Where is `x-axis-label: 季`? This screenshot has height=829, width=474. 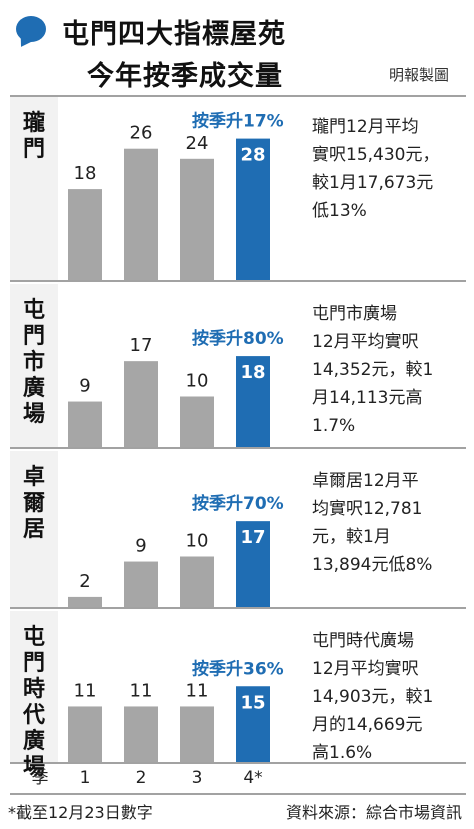
x-axis-label: 季 is located at coordinates (40, 778).